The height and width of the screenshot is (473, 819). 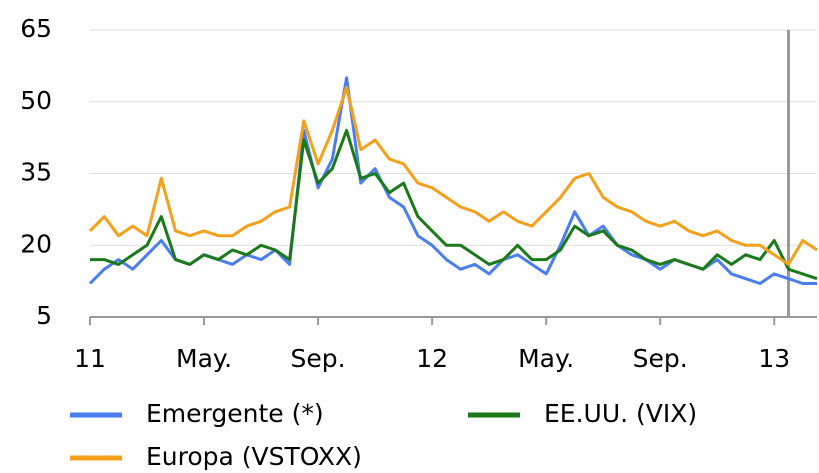 What do you see at coordinates (36, 100) in the screenshot?
I see `y-tick-label: 50` at bounding box center [36, 100].